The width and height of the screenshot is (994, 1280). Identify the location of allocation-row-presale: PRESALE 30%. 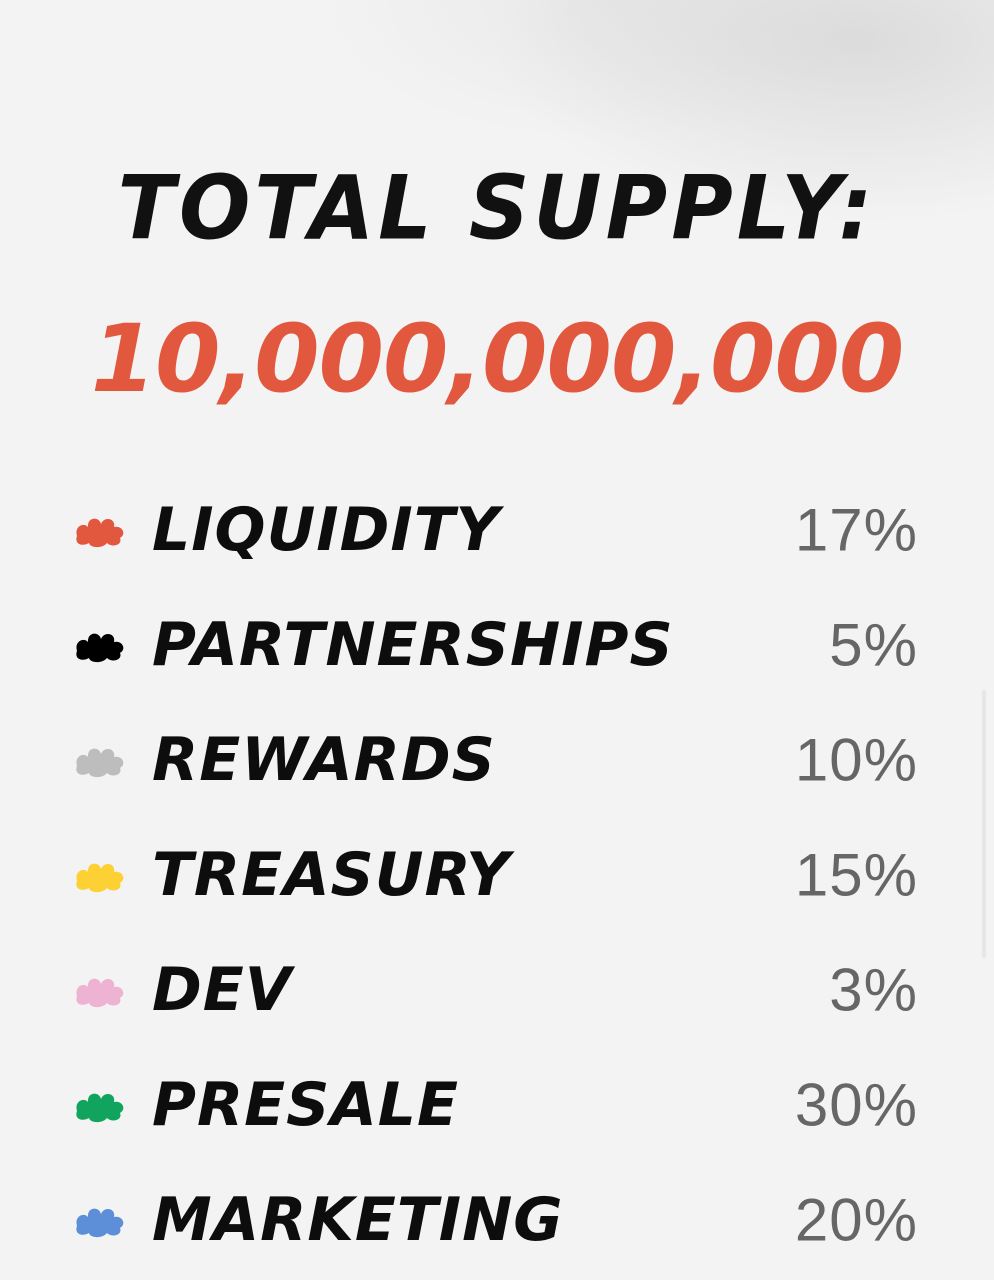
(495, 1104).